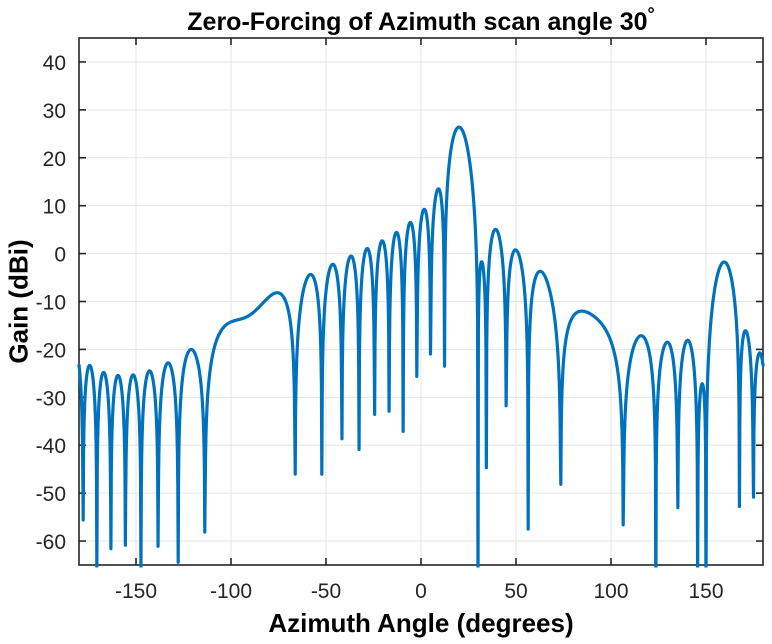 The image size is (772, 644). What do you see at coordinates (421, 623) in the screenshot?
I see `x-axis-label: Azimuth Angle (degrees)` at bounding box center [421, 623].